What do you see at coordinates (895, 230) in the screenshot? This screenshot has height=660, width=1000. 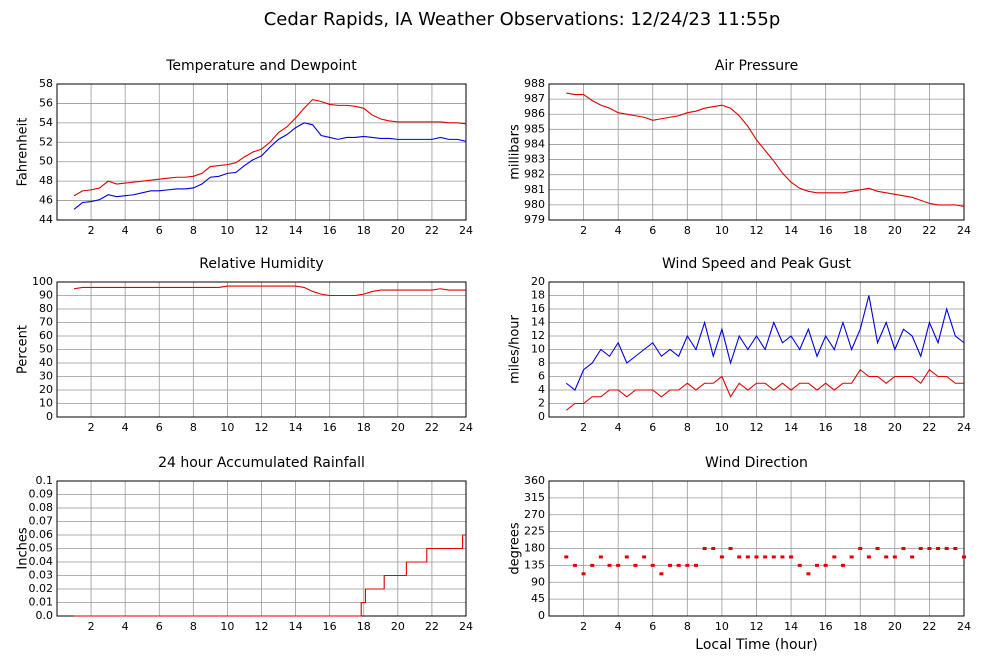 I see `x-tick-label: 20` at bounding box center [895, 230].